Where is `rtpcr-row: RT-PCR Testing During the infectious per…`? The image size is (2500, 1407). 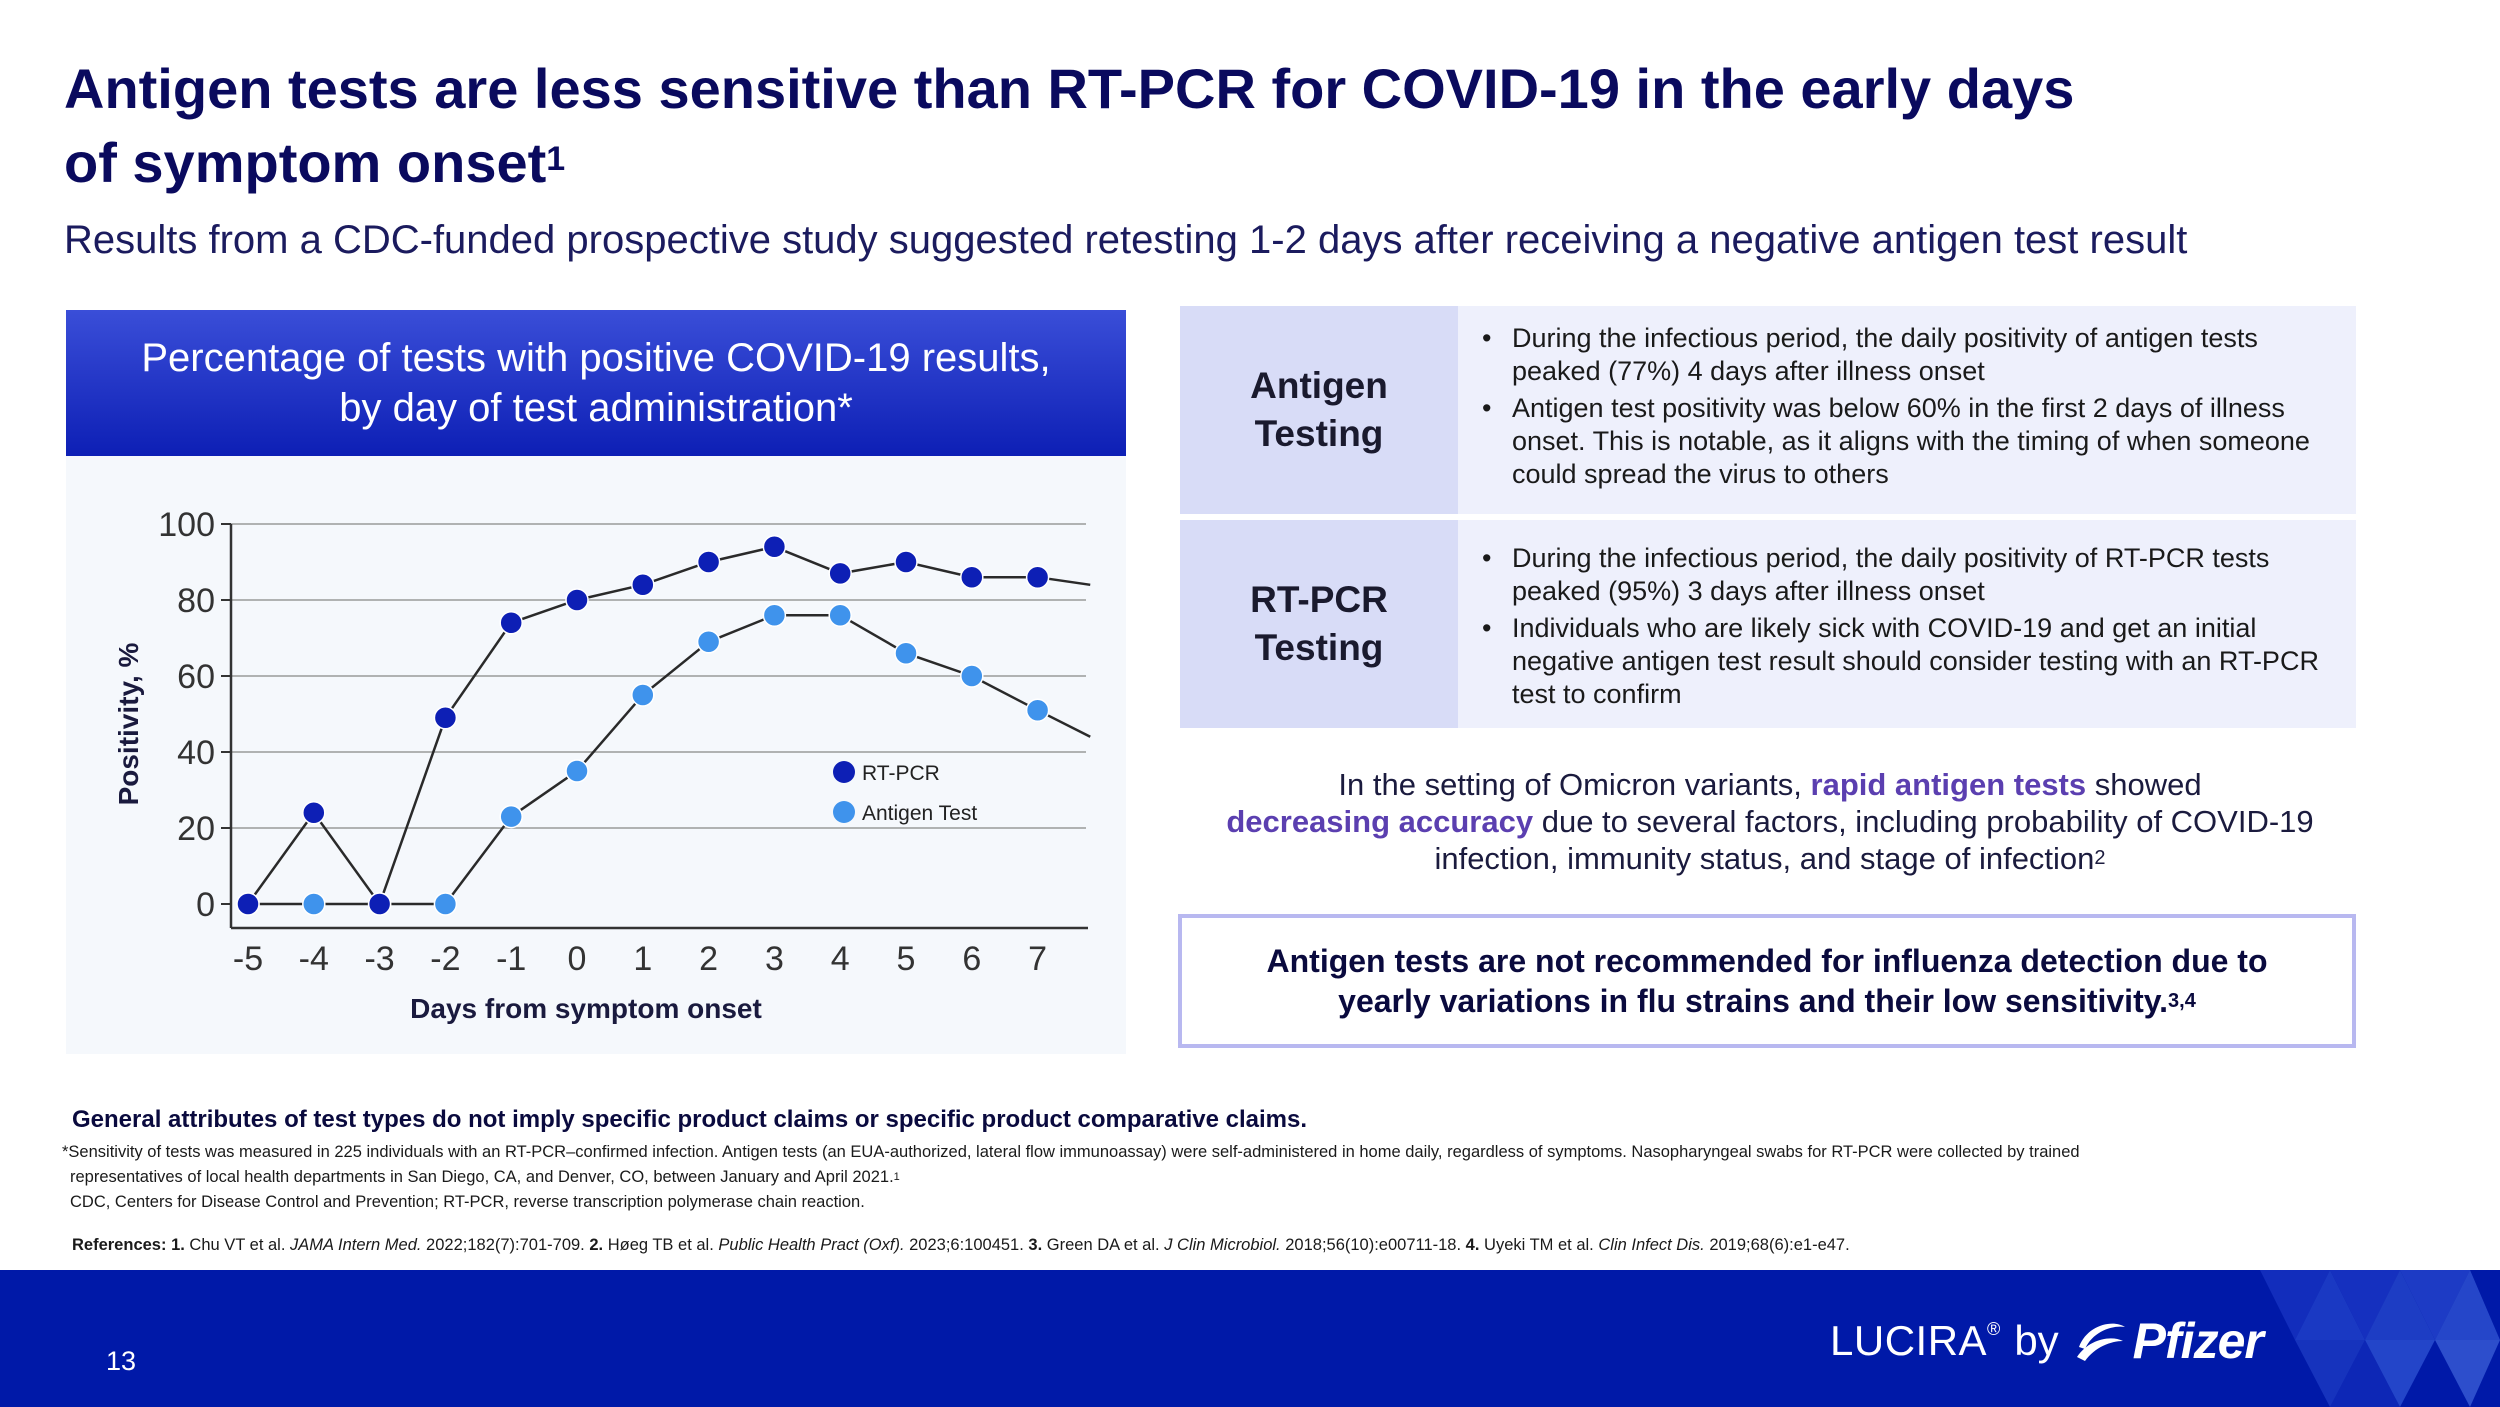 rtpcr-row: RT-PCR Testing During the infectious per… is located at coordinates (1768, 624).